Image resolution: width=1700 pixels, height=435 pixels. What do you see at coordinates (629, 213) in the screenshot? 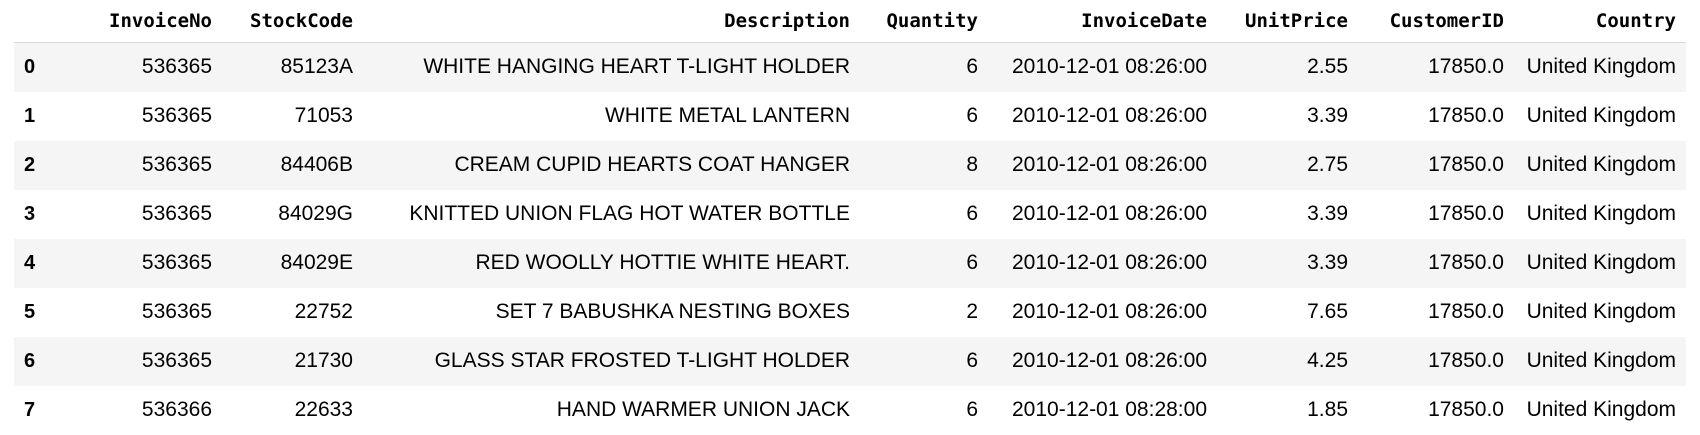
I see `cell-description: KNITTED UNION FLAG HOT WATER BOTTLE` at bounding box center [629, 213].